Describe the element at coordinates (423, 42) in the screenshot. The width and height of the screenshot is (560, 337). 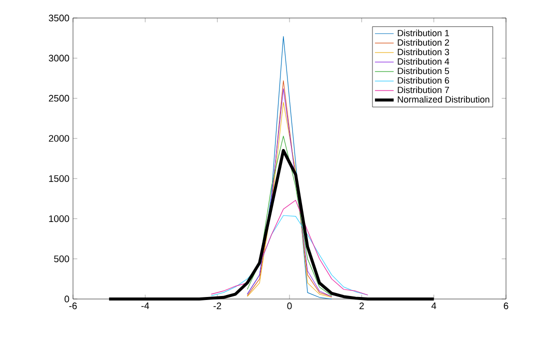
I see `legend-label: Distribution 2` at that location.